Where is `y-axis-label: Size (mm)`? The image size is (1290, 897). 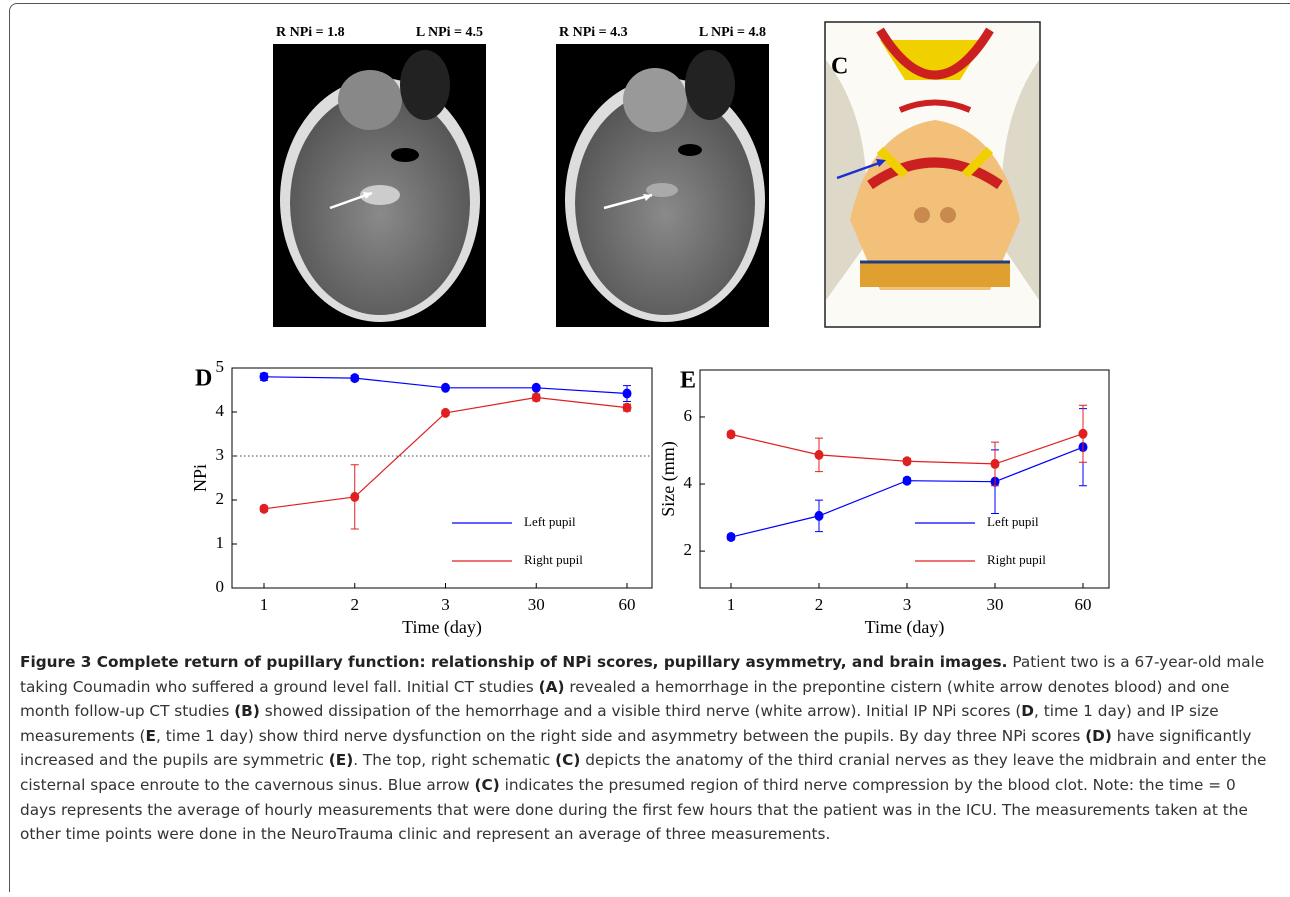
y-axis-label: Size (mm) is located at coordinates (668, 478).